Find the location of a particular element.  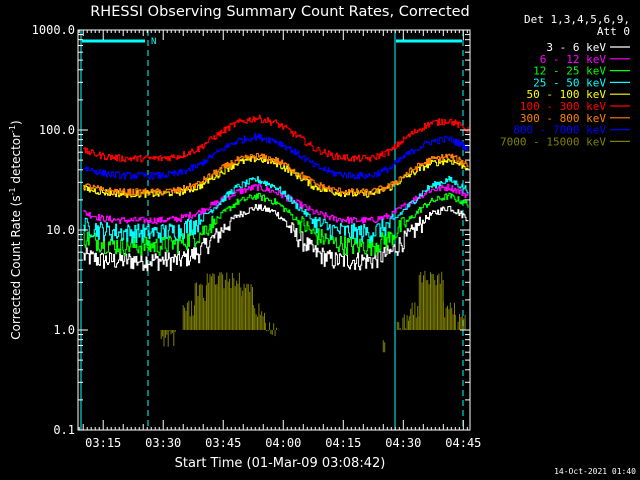

legend-header-line-2: Att 0 is located at coordinates (613, 31).